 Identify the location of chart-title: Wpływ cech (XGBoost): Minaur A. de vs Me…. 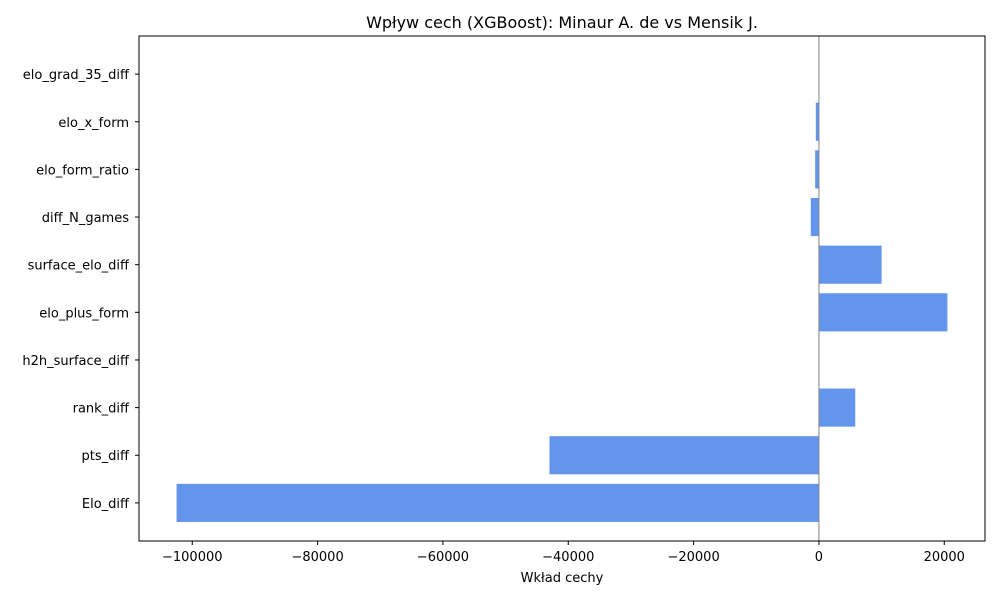
(562, 22).